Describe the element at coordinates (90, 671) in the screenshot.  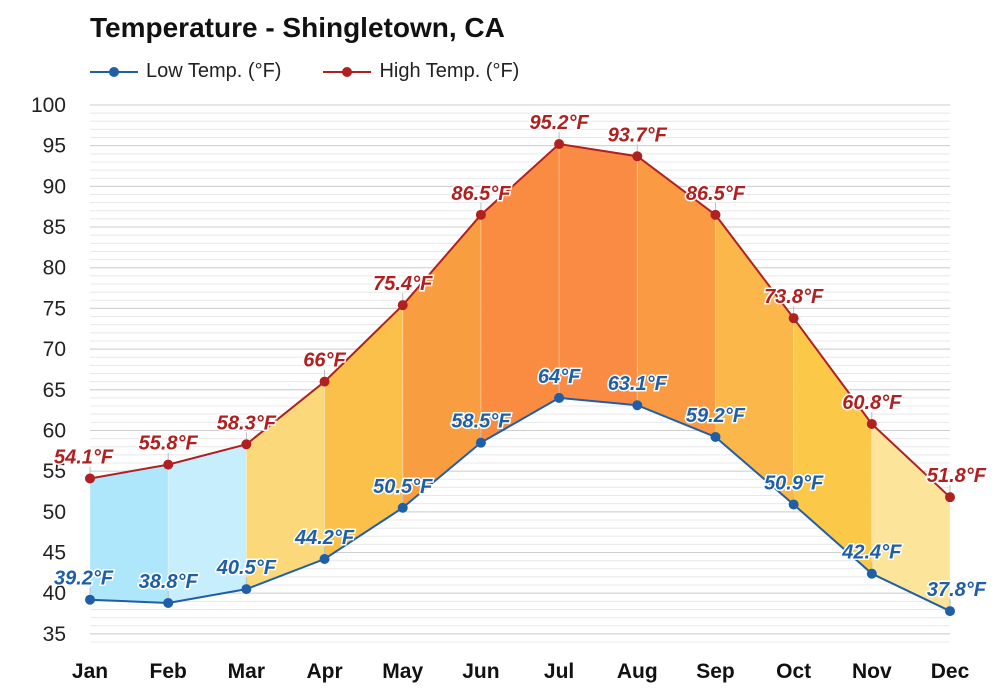
I see `x-tick-label: Jan` at that location.